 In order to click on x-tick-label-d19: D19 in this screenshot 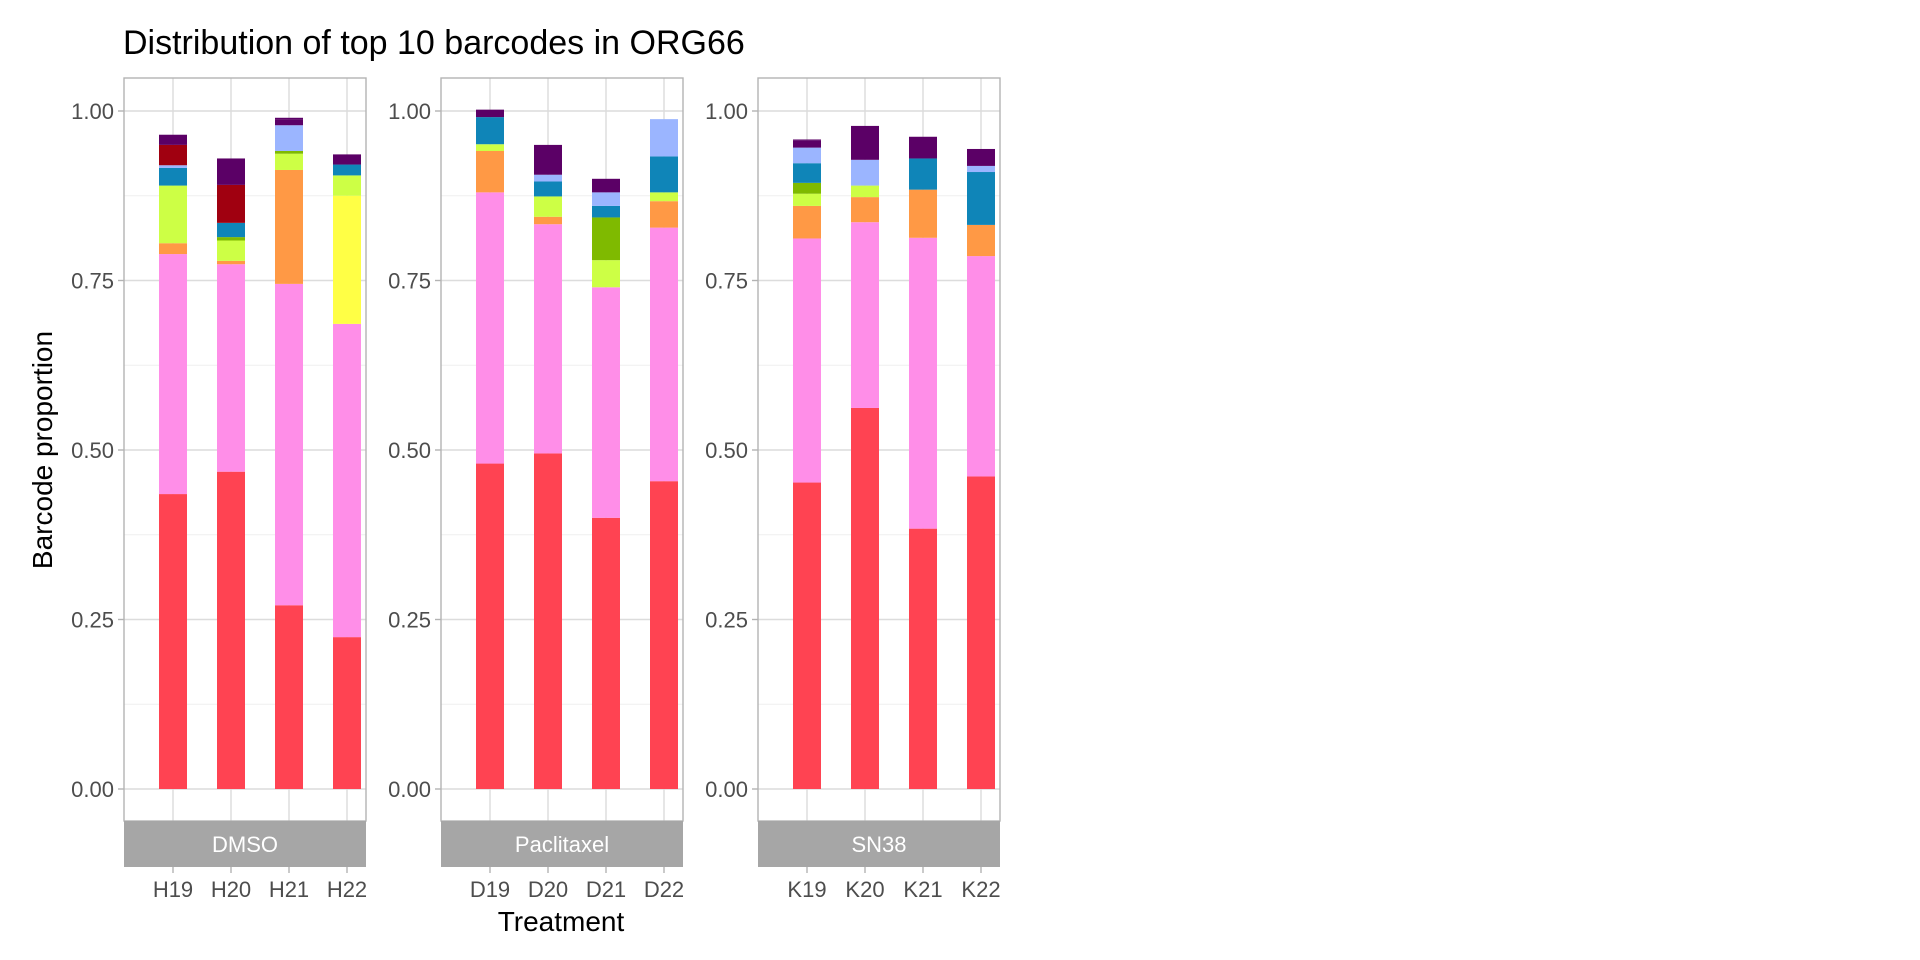, I will do `click(490, 889)`.